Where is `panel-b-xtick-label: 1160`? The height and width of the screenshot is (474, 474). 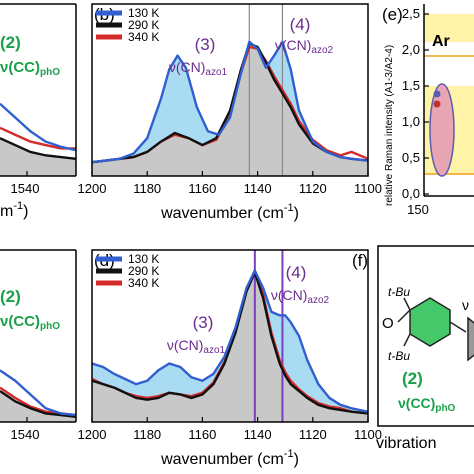
panel-b-xtick-label: 1160 is located at coordinates (202, 188).